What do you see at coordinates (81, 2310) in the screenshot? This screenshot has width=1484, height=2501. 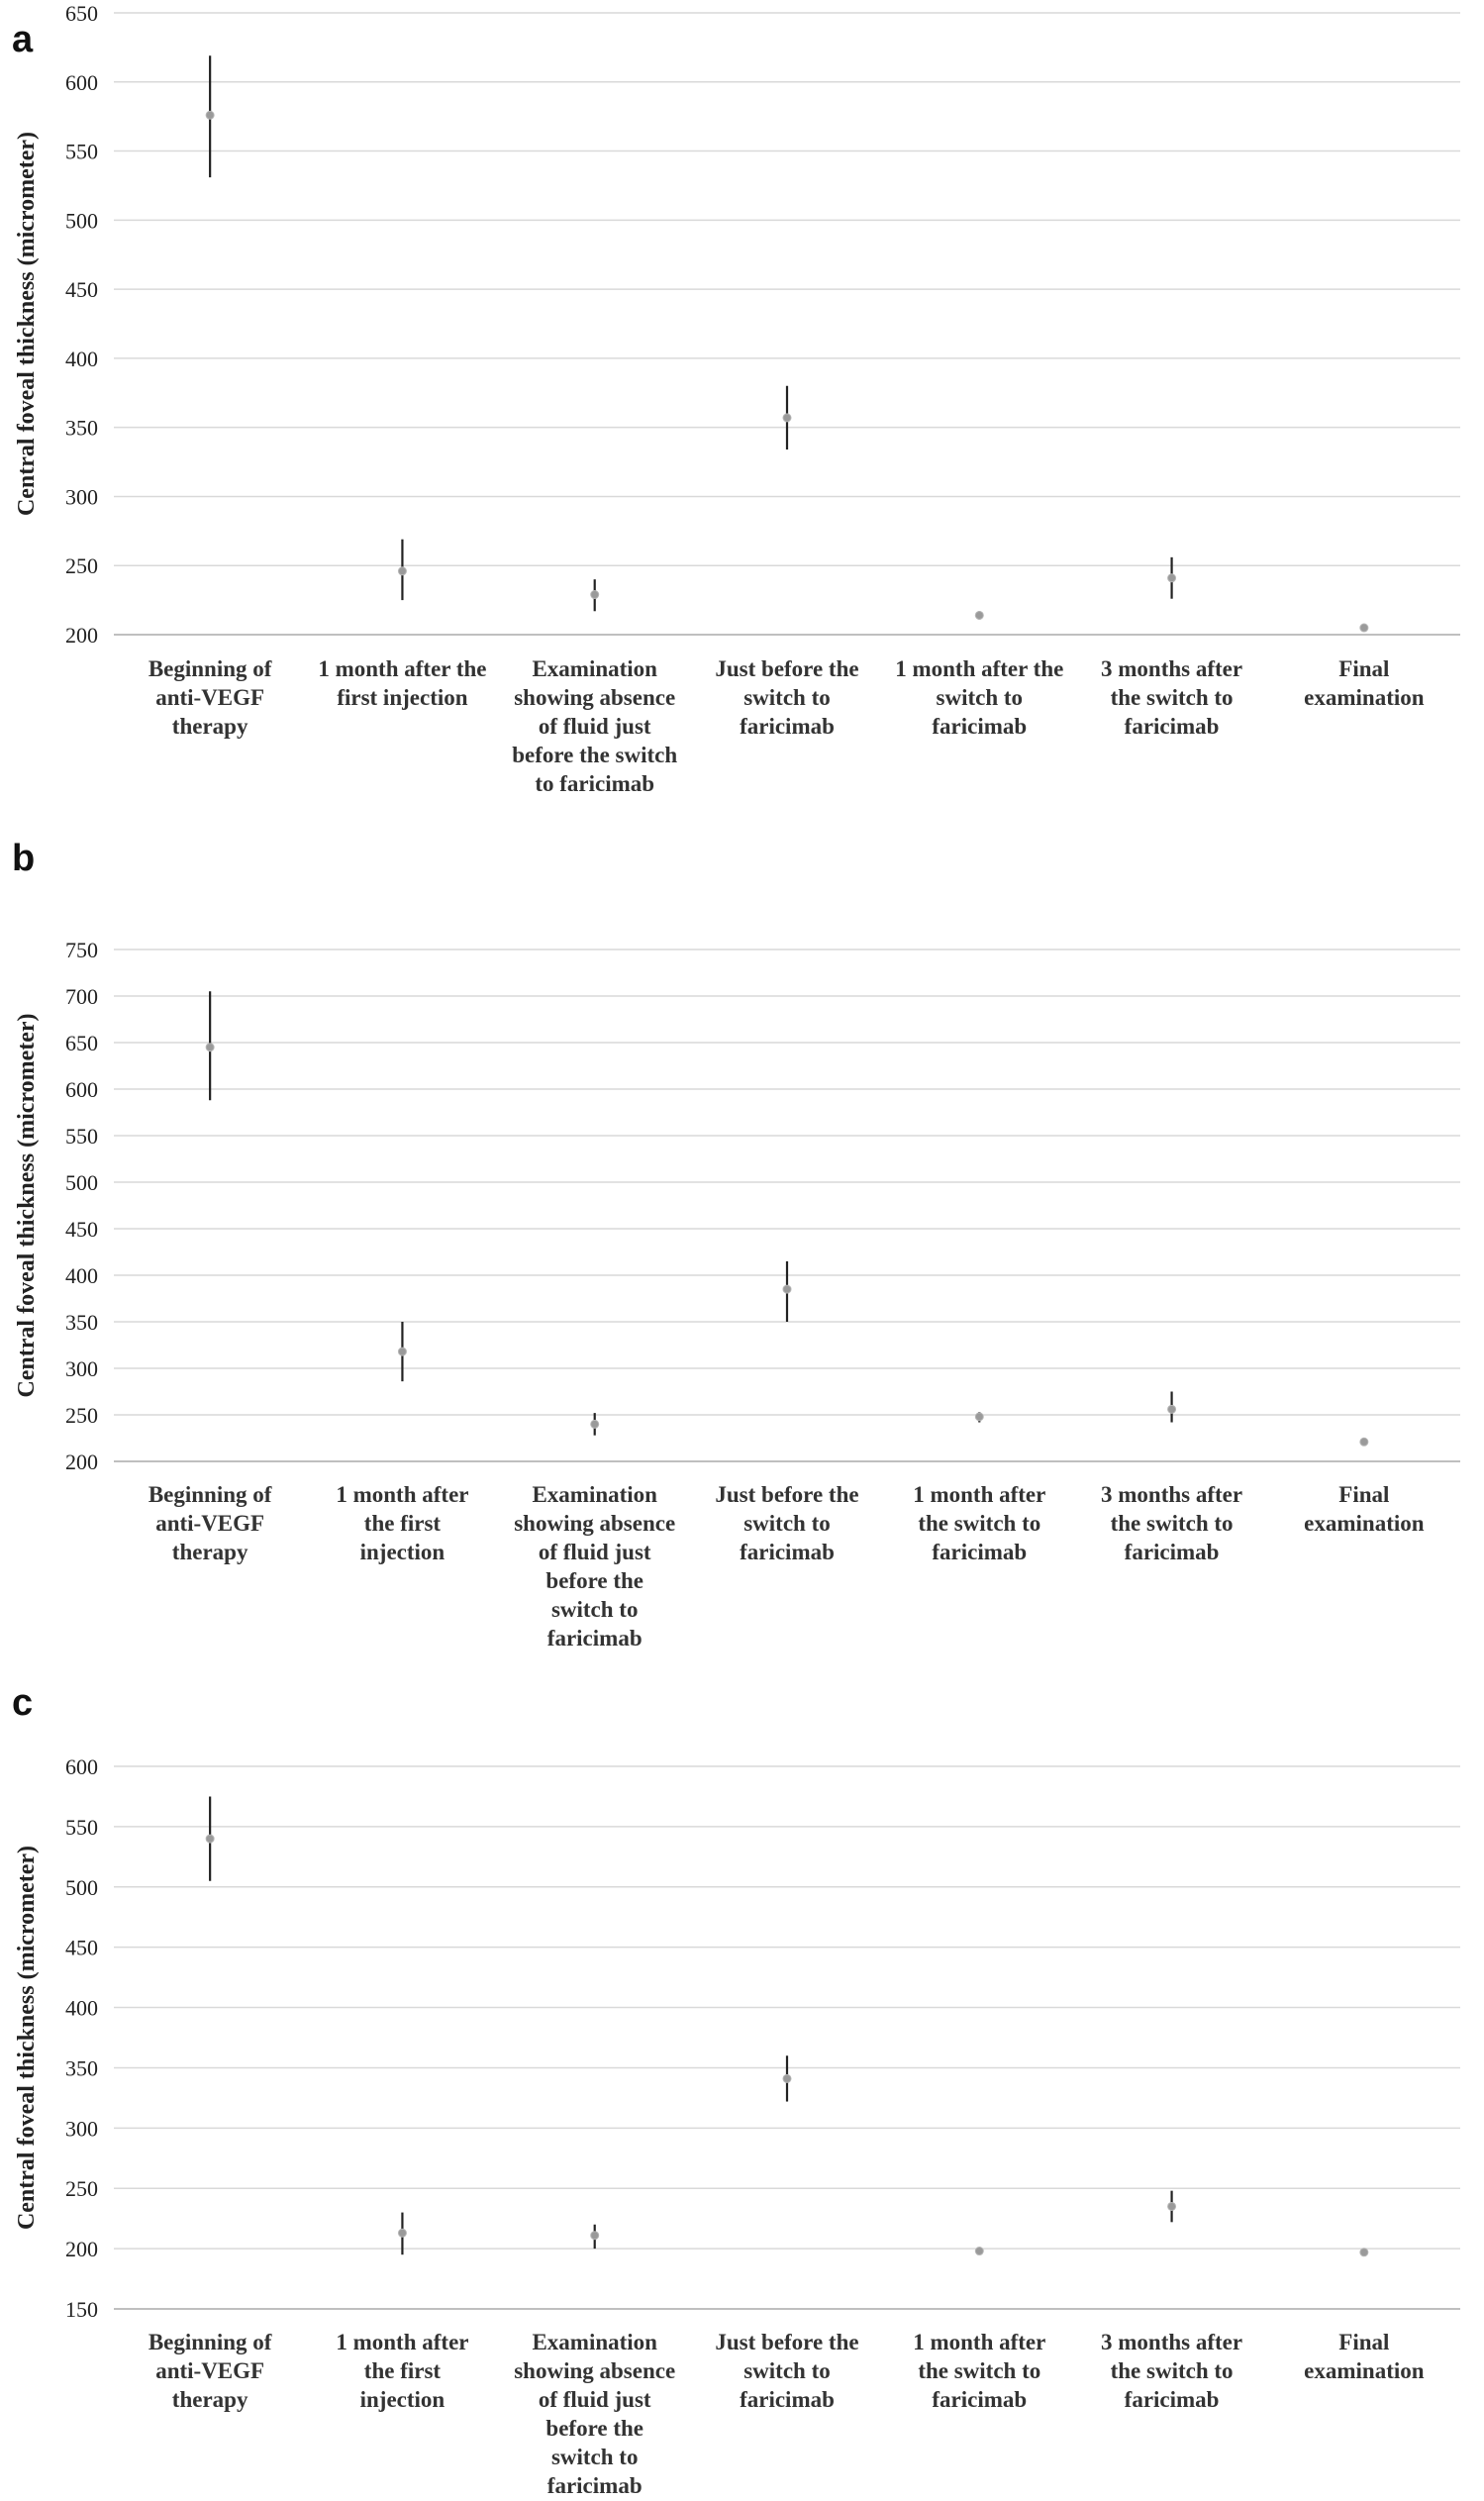 I see `y-tick-label: 150` at bounding box center [81, 2310].